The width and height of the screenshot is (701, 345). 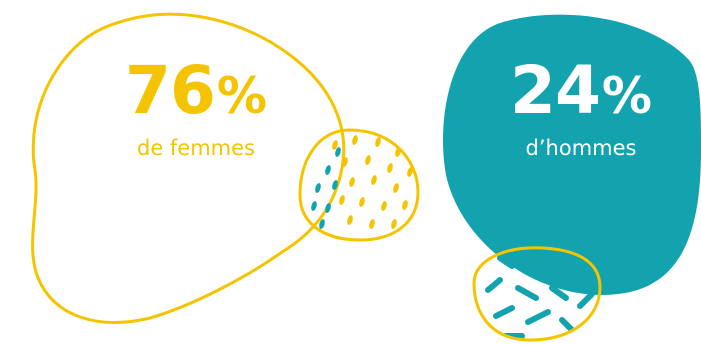 I want to click on women-unit: %, so click(x=241, y=96).